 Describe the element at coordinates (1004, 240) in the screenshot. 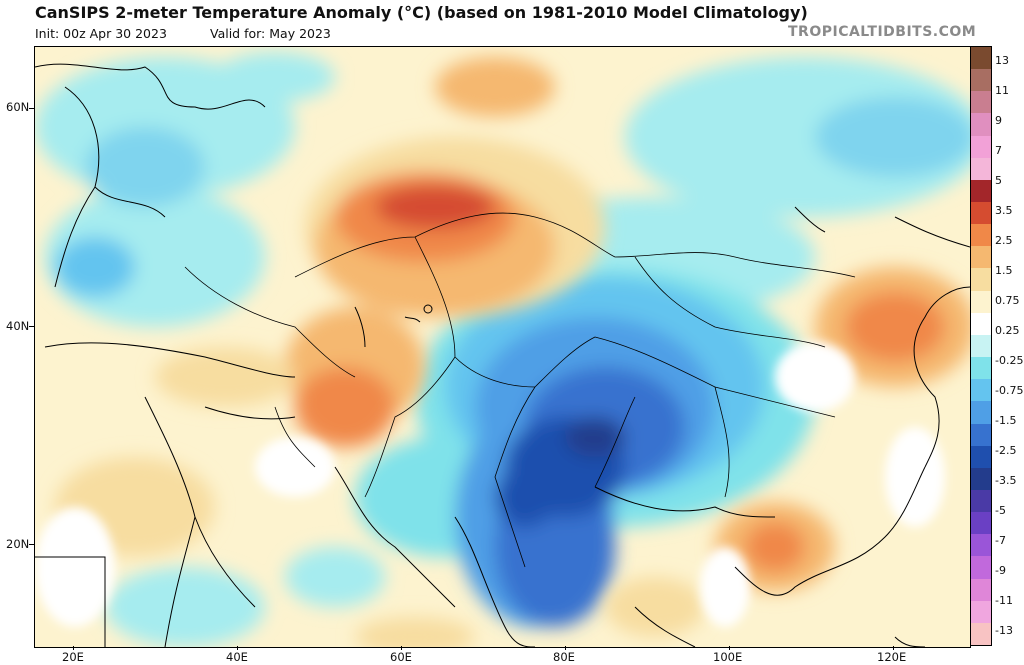

I see `colorbar-label: 2.5` at that location.